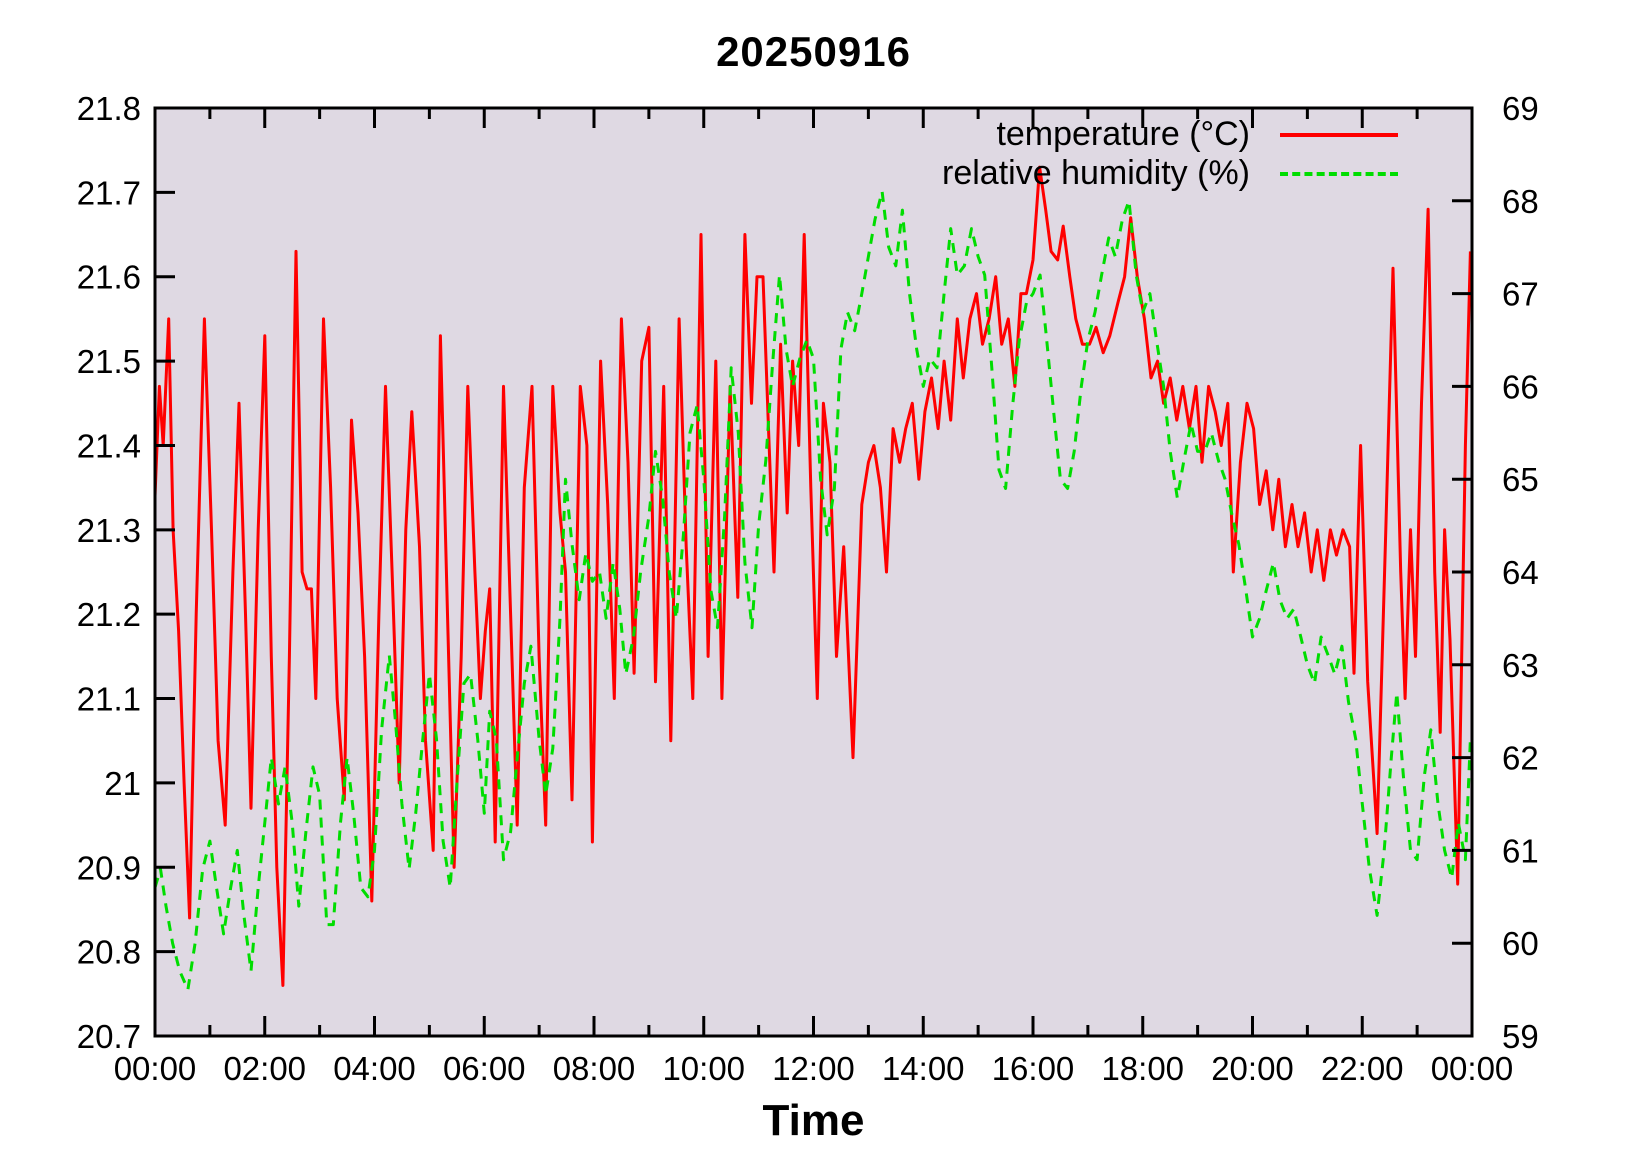  Describe the element at coordinates (122, 783) in the screenshot. I see `y-left-tick-label: 21` at that location.